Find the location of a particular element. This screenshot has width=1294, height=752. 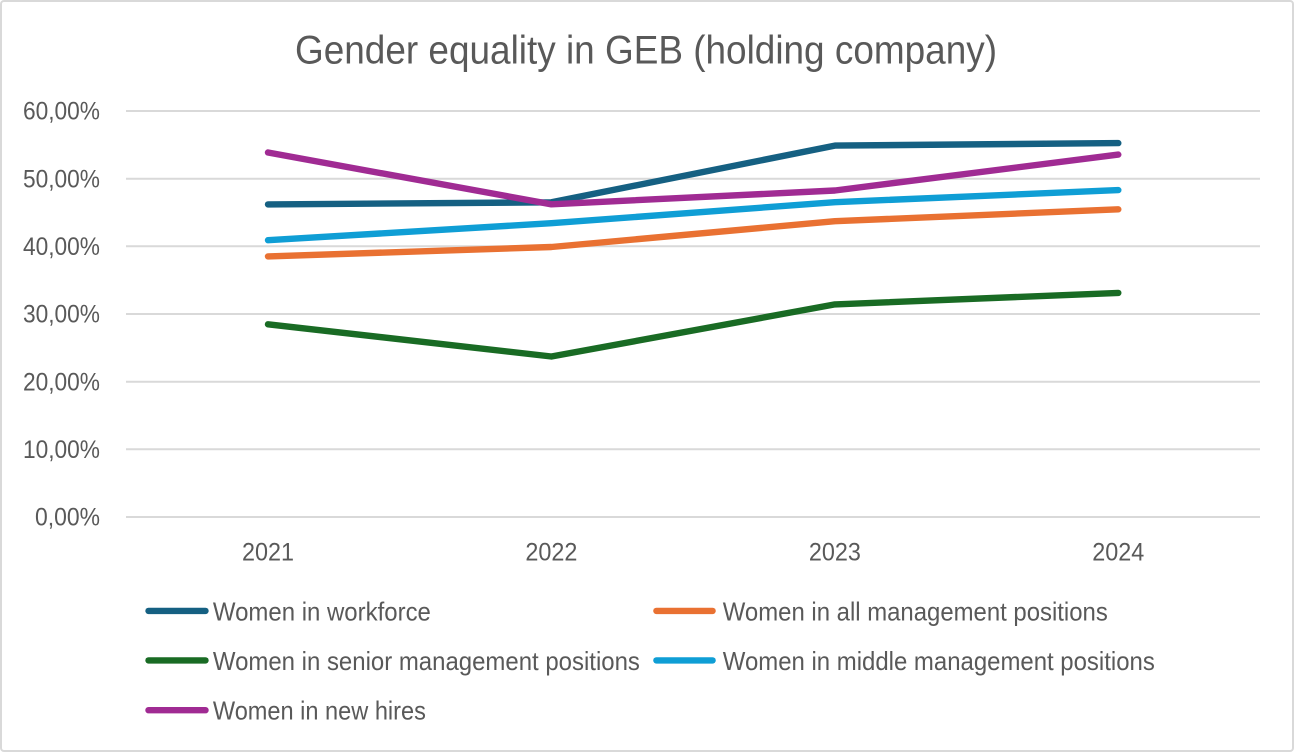

svg-text:Gender equality in GEB (holdin: Gender equality in GEB (holding company) is located at coordinates (646, 51).